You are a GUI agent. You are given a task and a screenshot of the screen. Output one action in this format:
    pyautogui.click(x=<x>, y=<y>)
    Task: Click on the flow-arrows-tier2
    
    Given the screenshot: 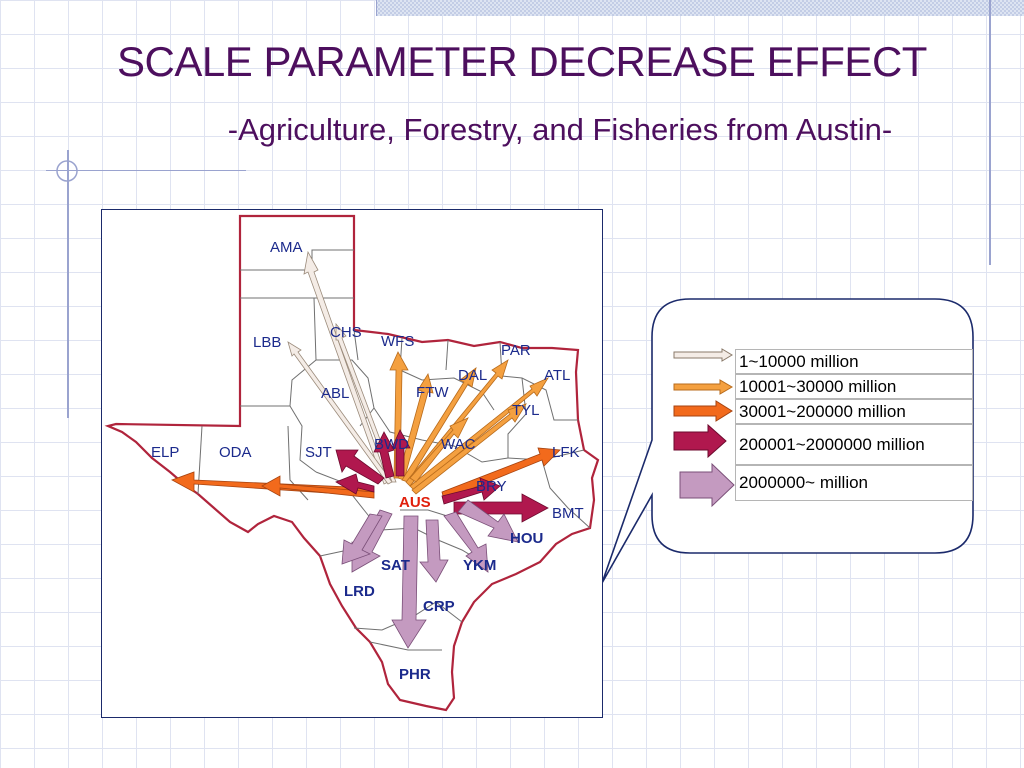 What is the action you would take?
    pyautogui.click(x=469, y=423)
    